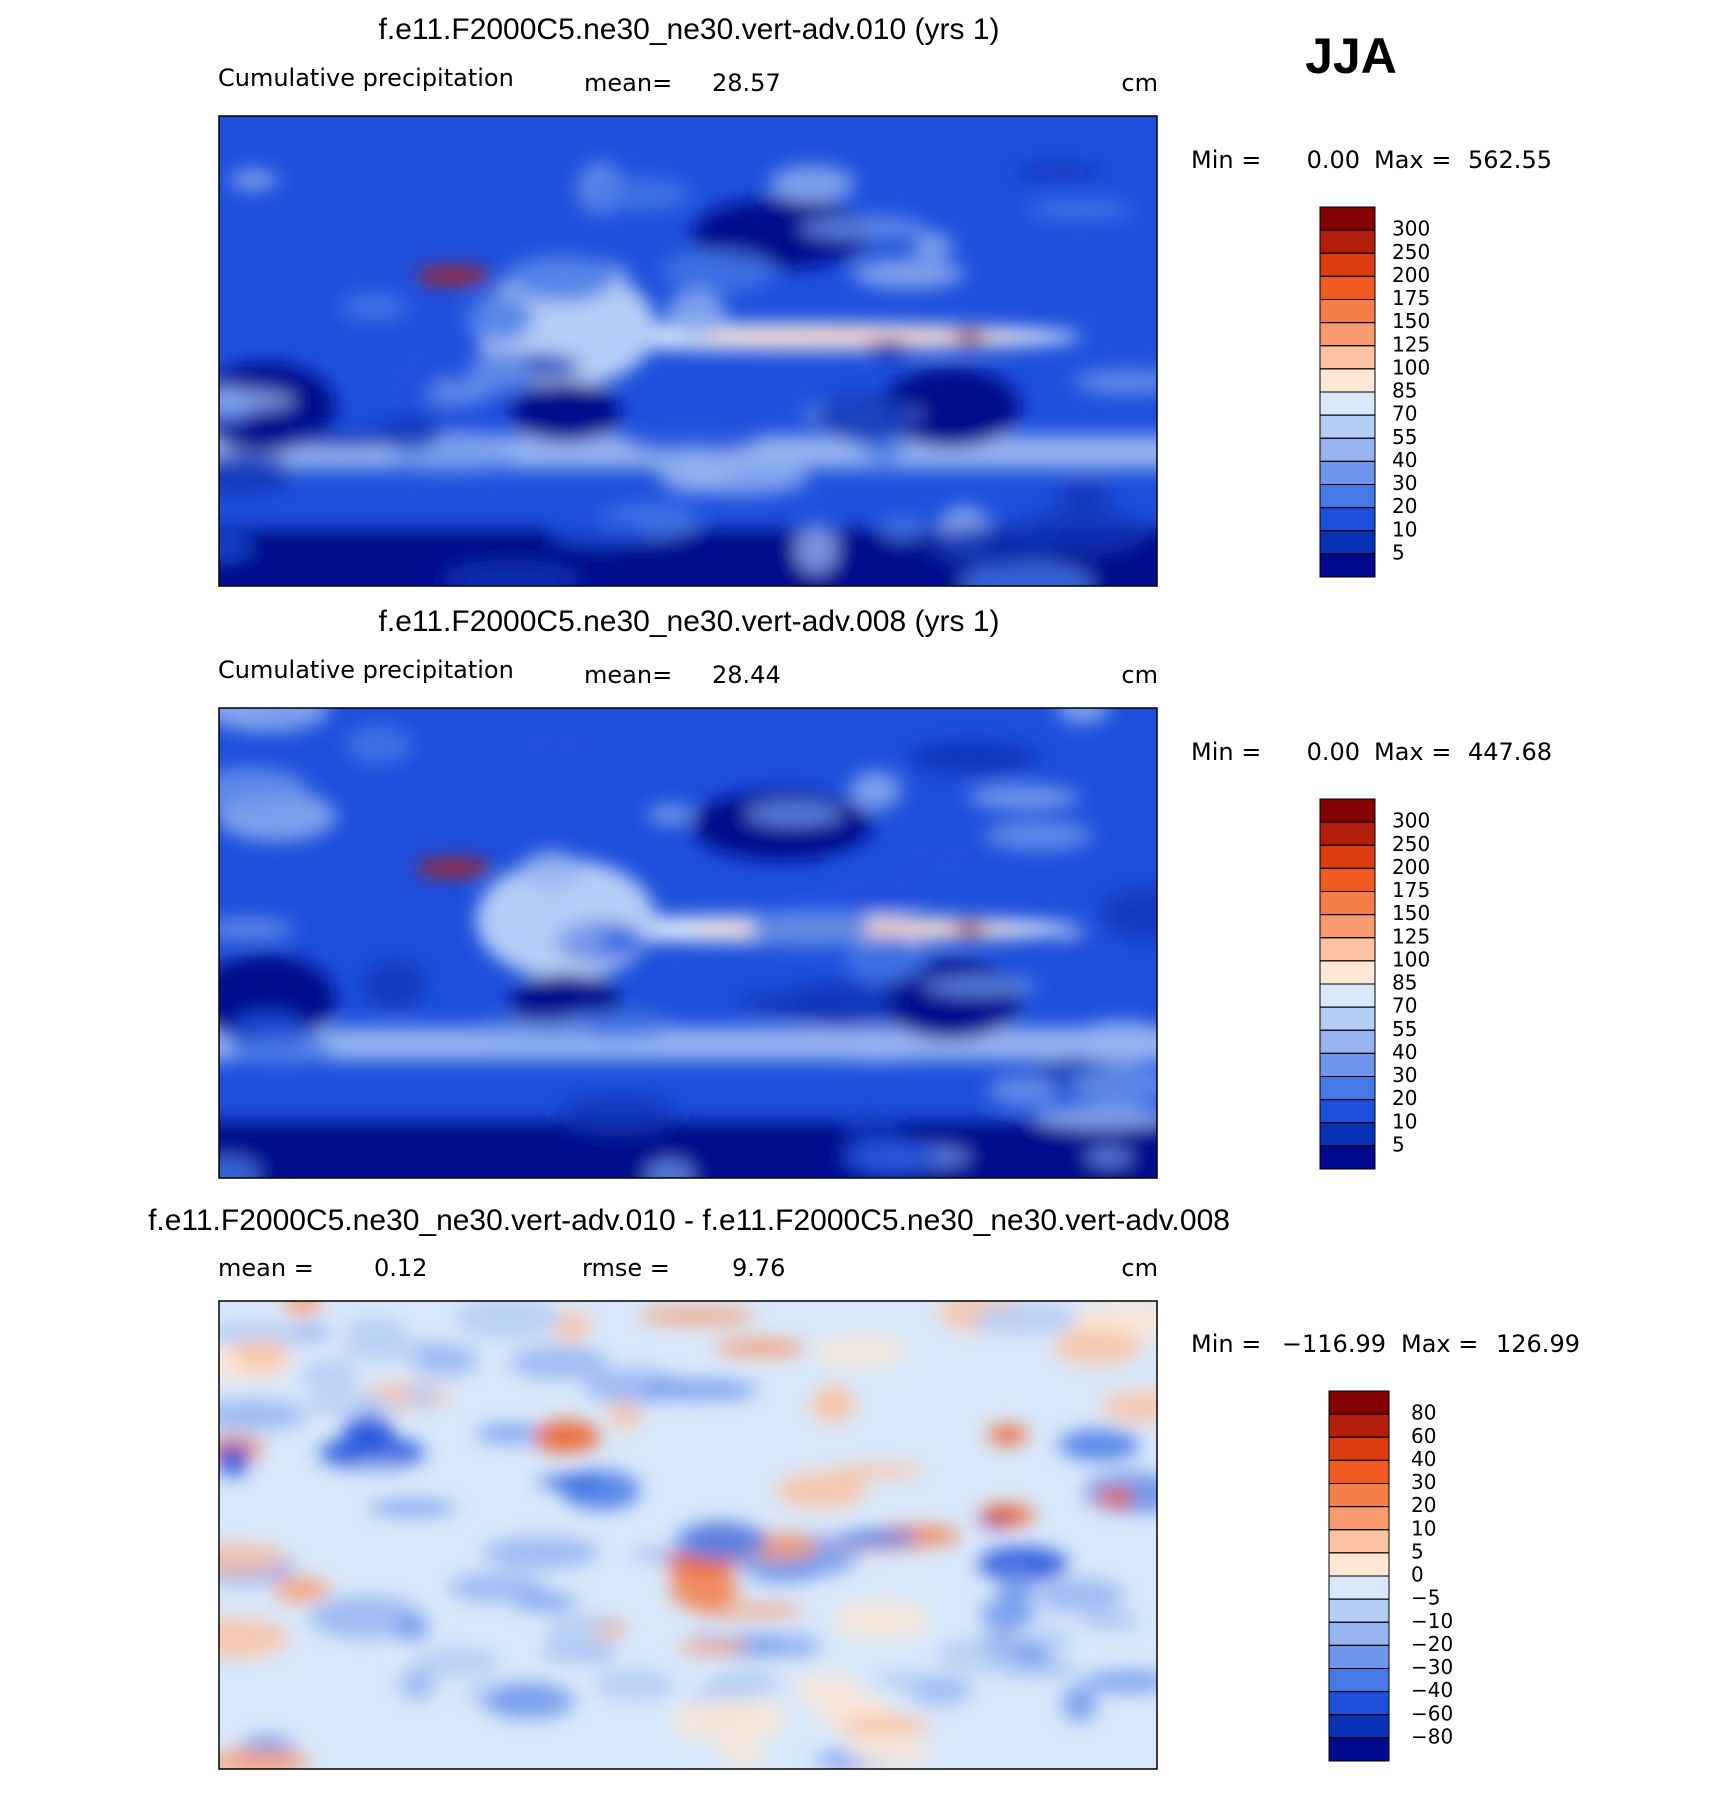 The height and width of the screenshot is (1803, 1710). What do you see at coordinates (1333, 752) in the screenshot?
I see `min-value: 0.00` at bounding box center [1333, 752].